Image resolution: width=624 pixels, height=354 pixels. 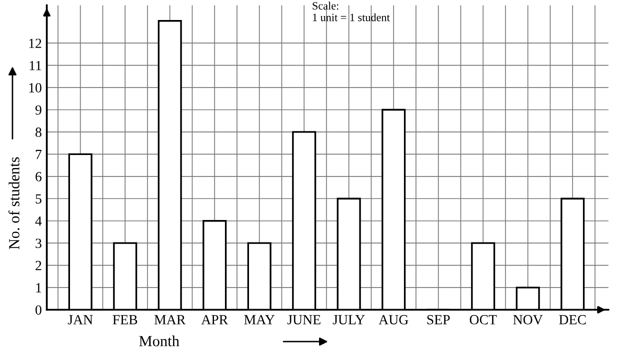 I want to click on annotation: Scale: 1 unit = 1 student, so click(x=351, y=12).